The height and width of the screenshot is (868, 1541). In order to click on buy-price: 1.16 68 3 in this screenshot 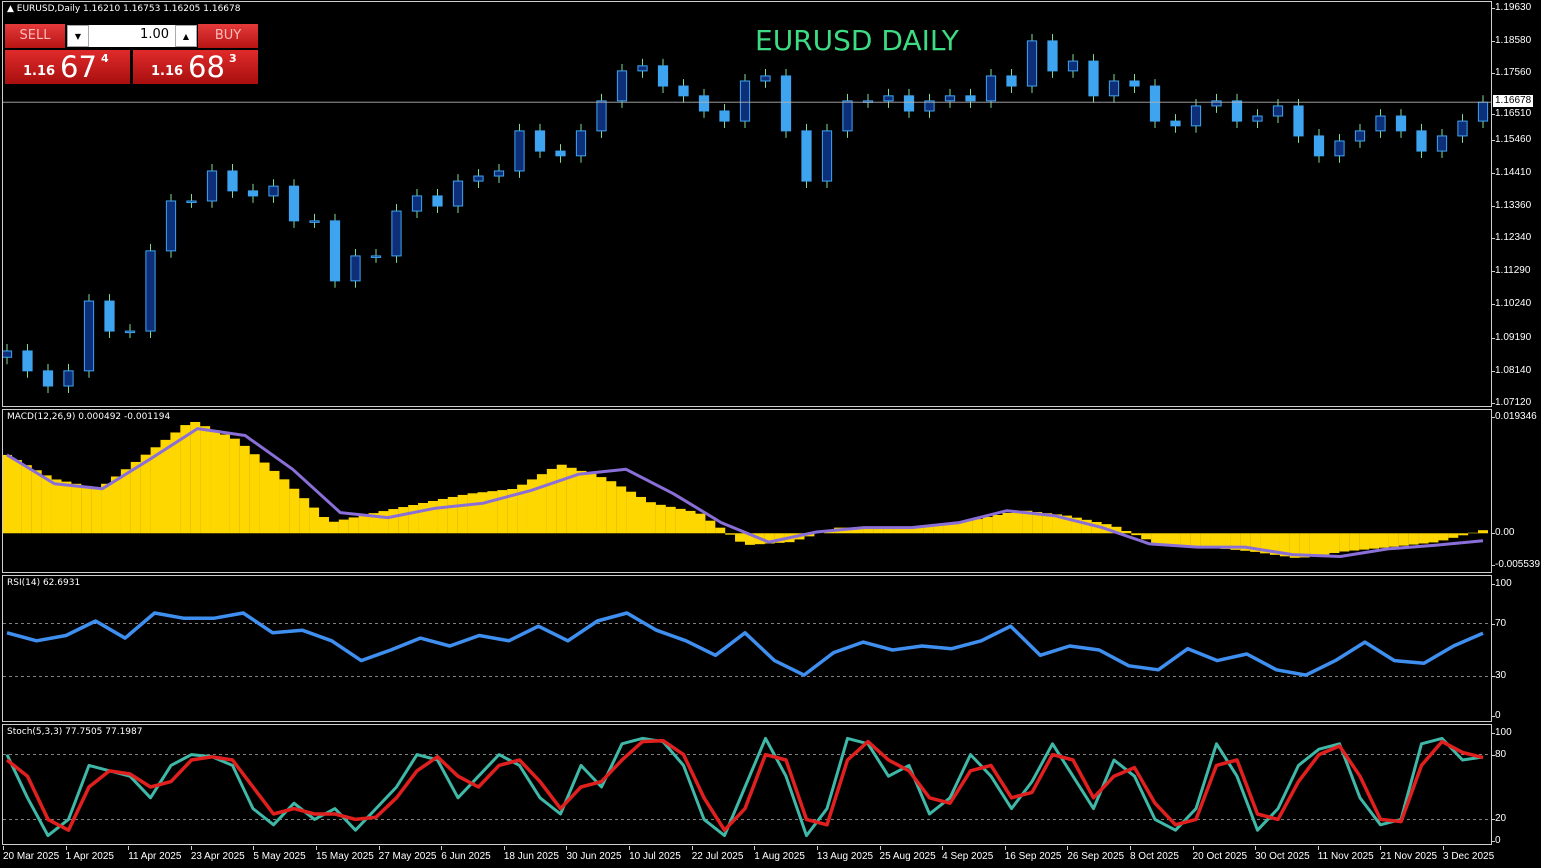, I will do `click(195, 67)`.